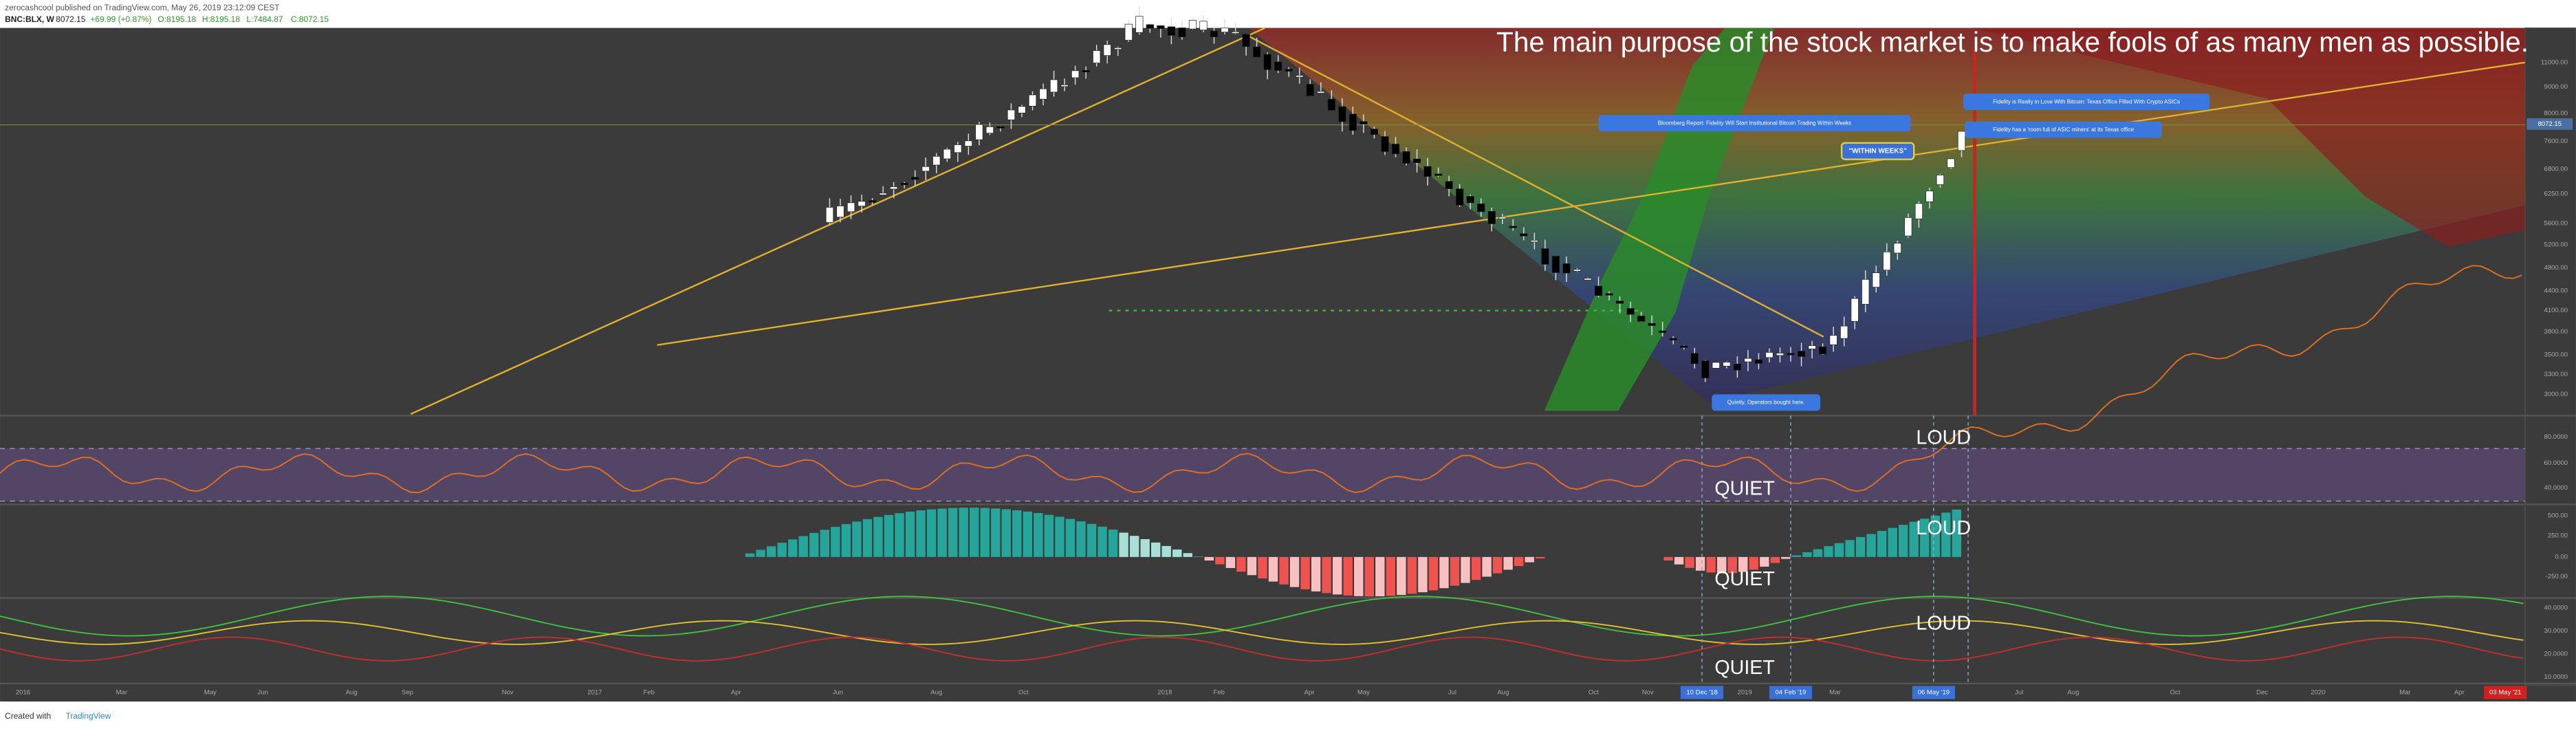 The image size is (2576, 729). I want to click on axis-label: 30.0000, so click(2556, 631).